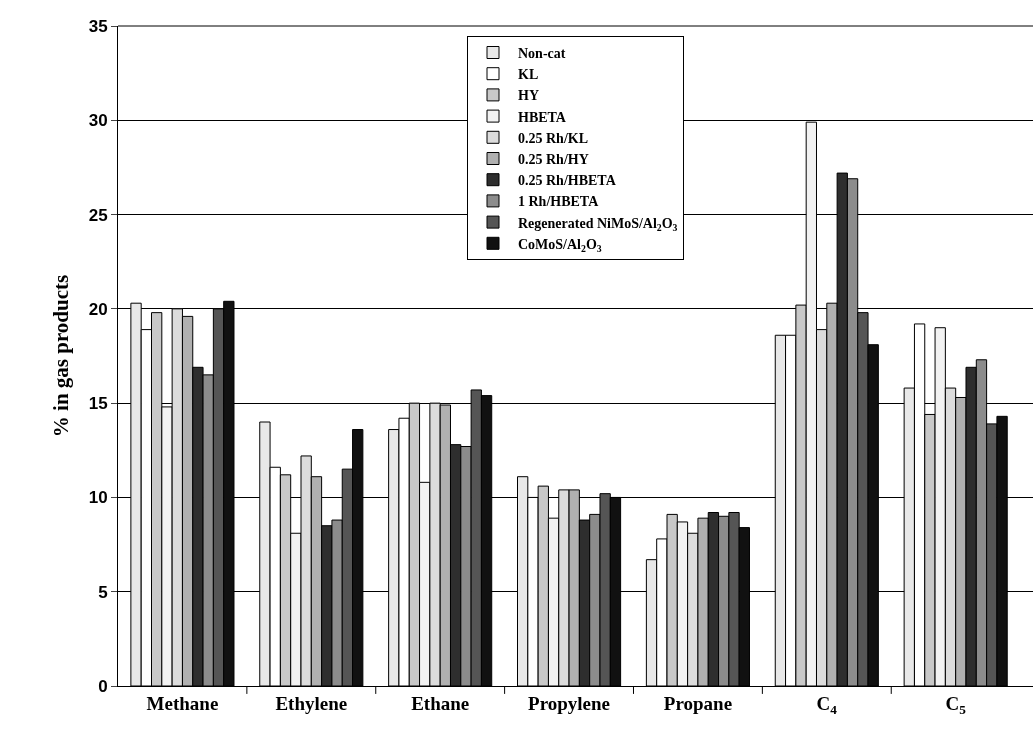 Image resolution: width=1035 pixels, height=730 pixels. Describe the element at coordinates (698, 703) in the screenshot. I see `x-tick-label: Propane` at that location.